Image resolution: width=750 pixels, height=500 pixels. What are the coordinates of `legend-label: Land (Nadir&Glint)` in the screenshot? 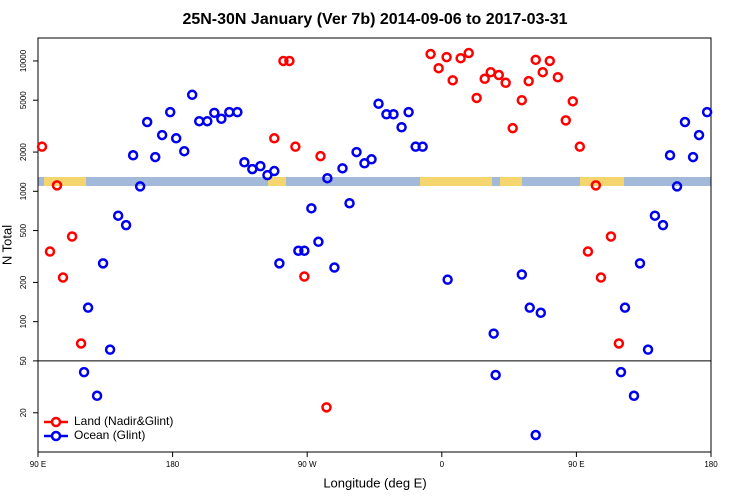 It's located at (123, 421).